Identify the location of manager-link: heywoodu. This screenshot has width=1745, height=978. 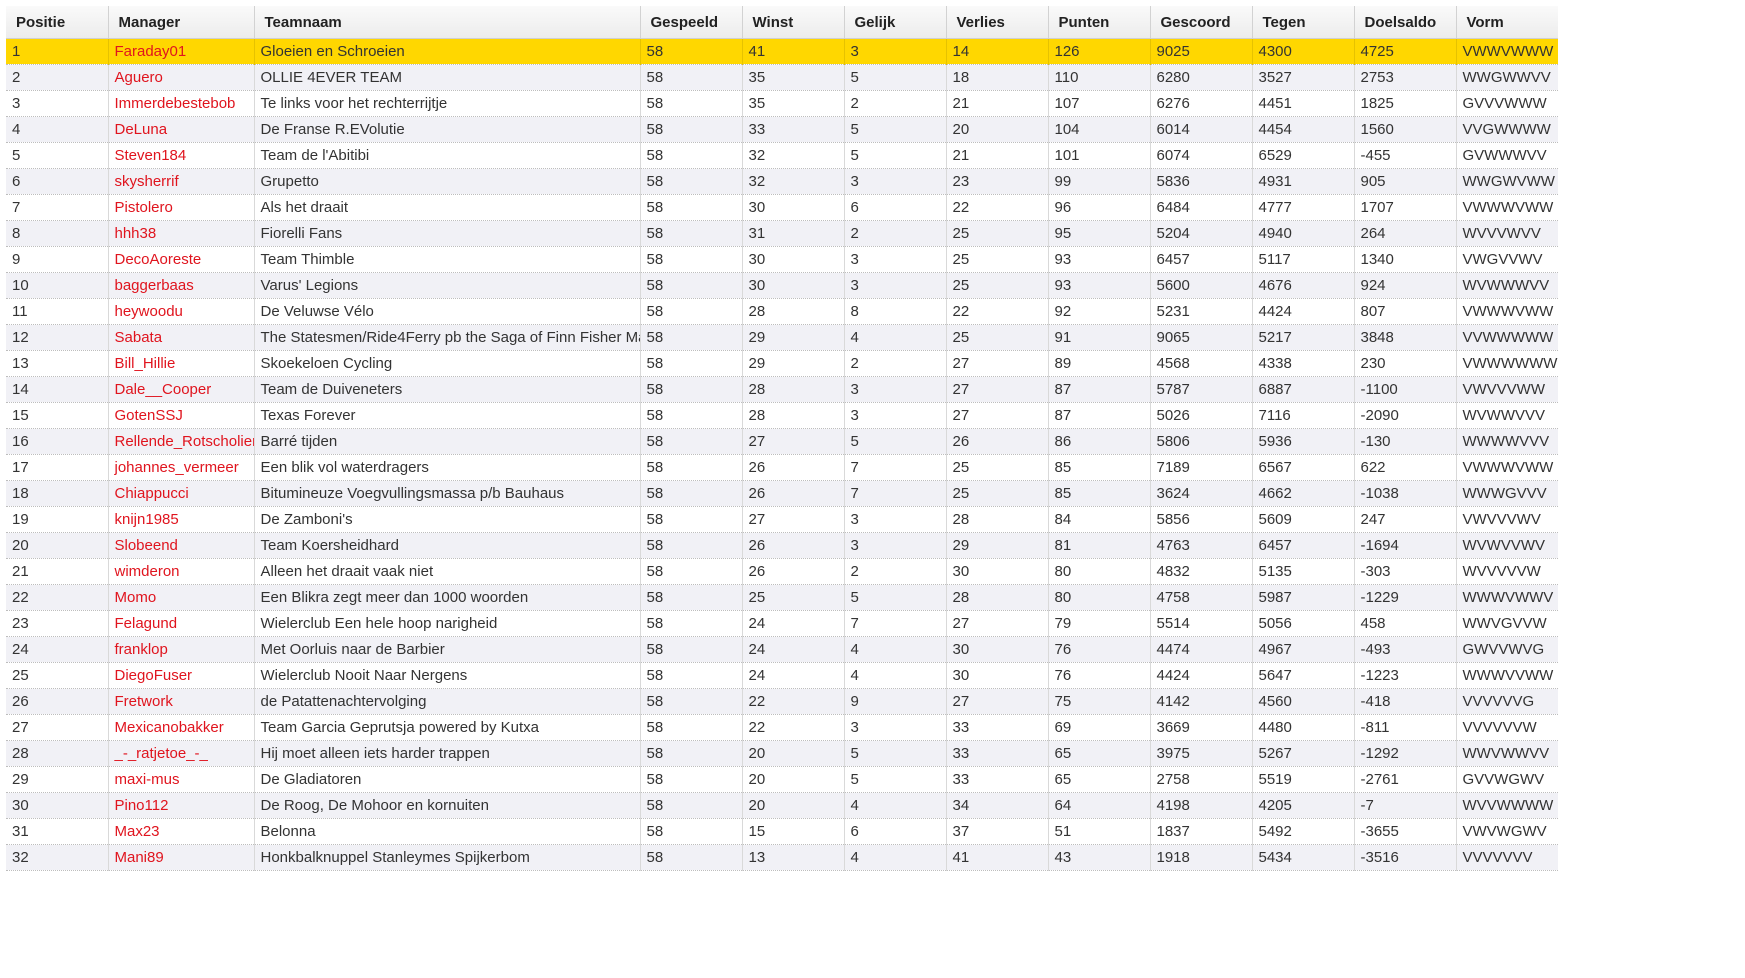
(148, 311).